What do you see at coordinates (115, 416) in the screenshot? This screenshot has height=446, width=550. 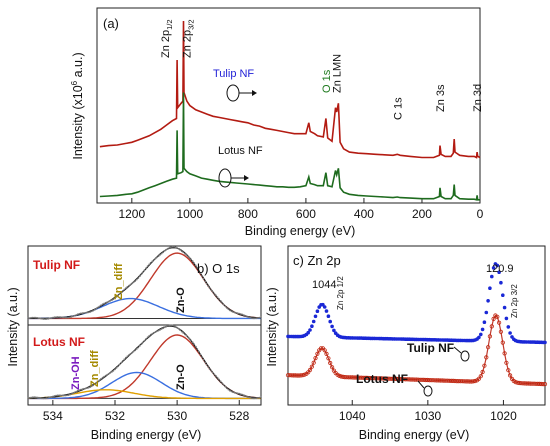 I see `b-x-tick-label-532: 532` at bounding box center [115, 416].